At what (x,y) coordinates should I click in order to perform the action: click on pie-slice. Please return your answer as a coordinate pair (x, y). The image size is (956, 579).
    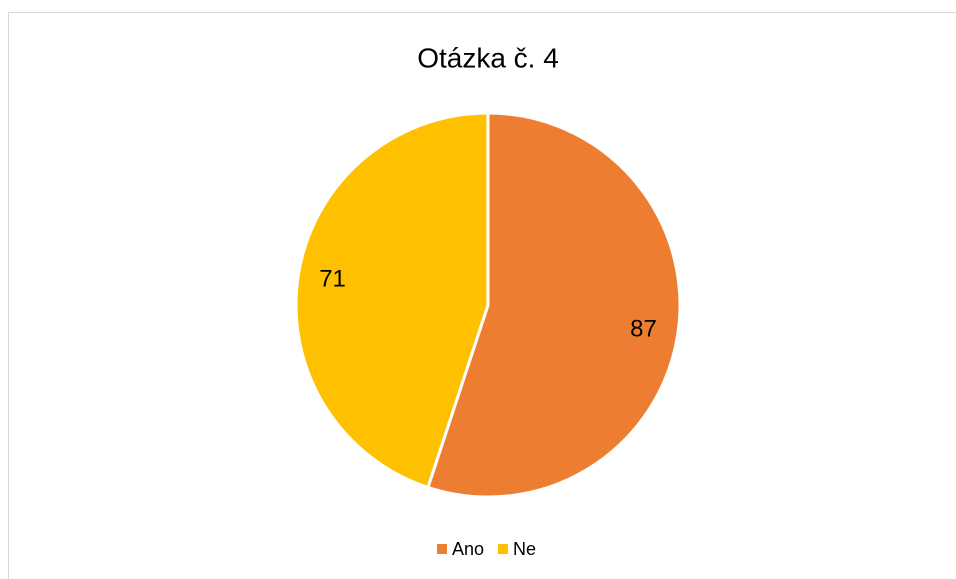
    Looking at the image, I should click on (392, 300).